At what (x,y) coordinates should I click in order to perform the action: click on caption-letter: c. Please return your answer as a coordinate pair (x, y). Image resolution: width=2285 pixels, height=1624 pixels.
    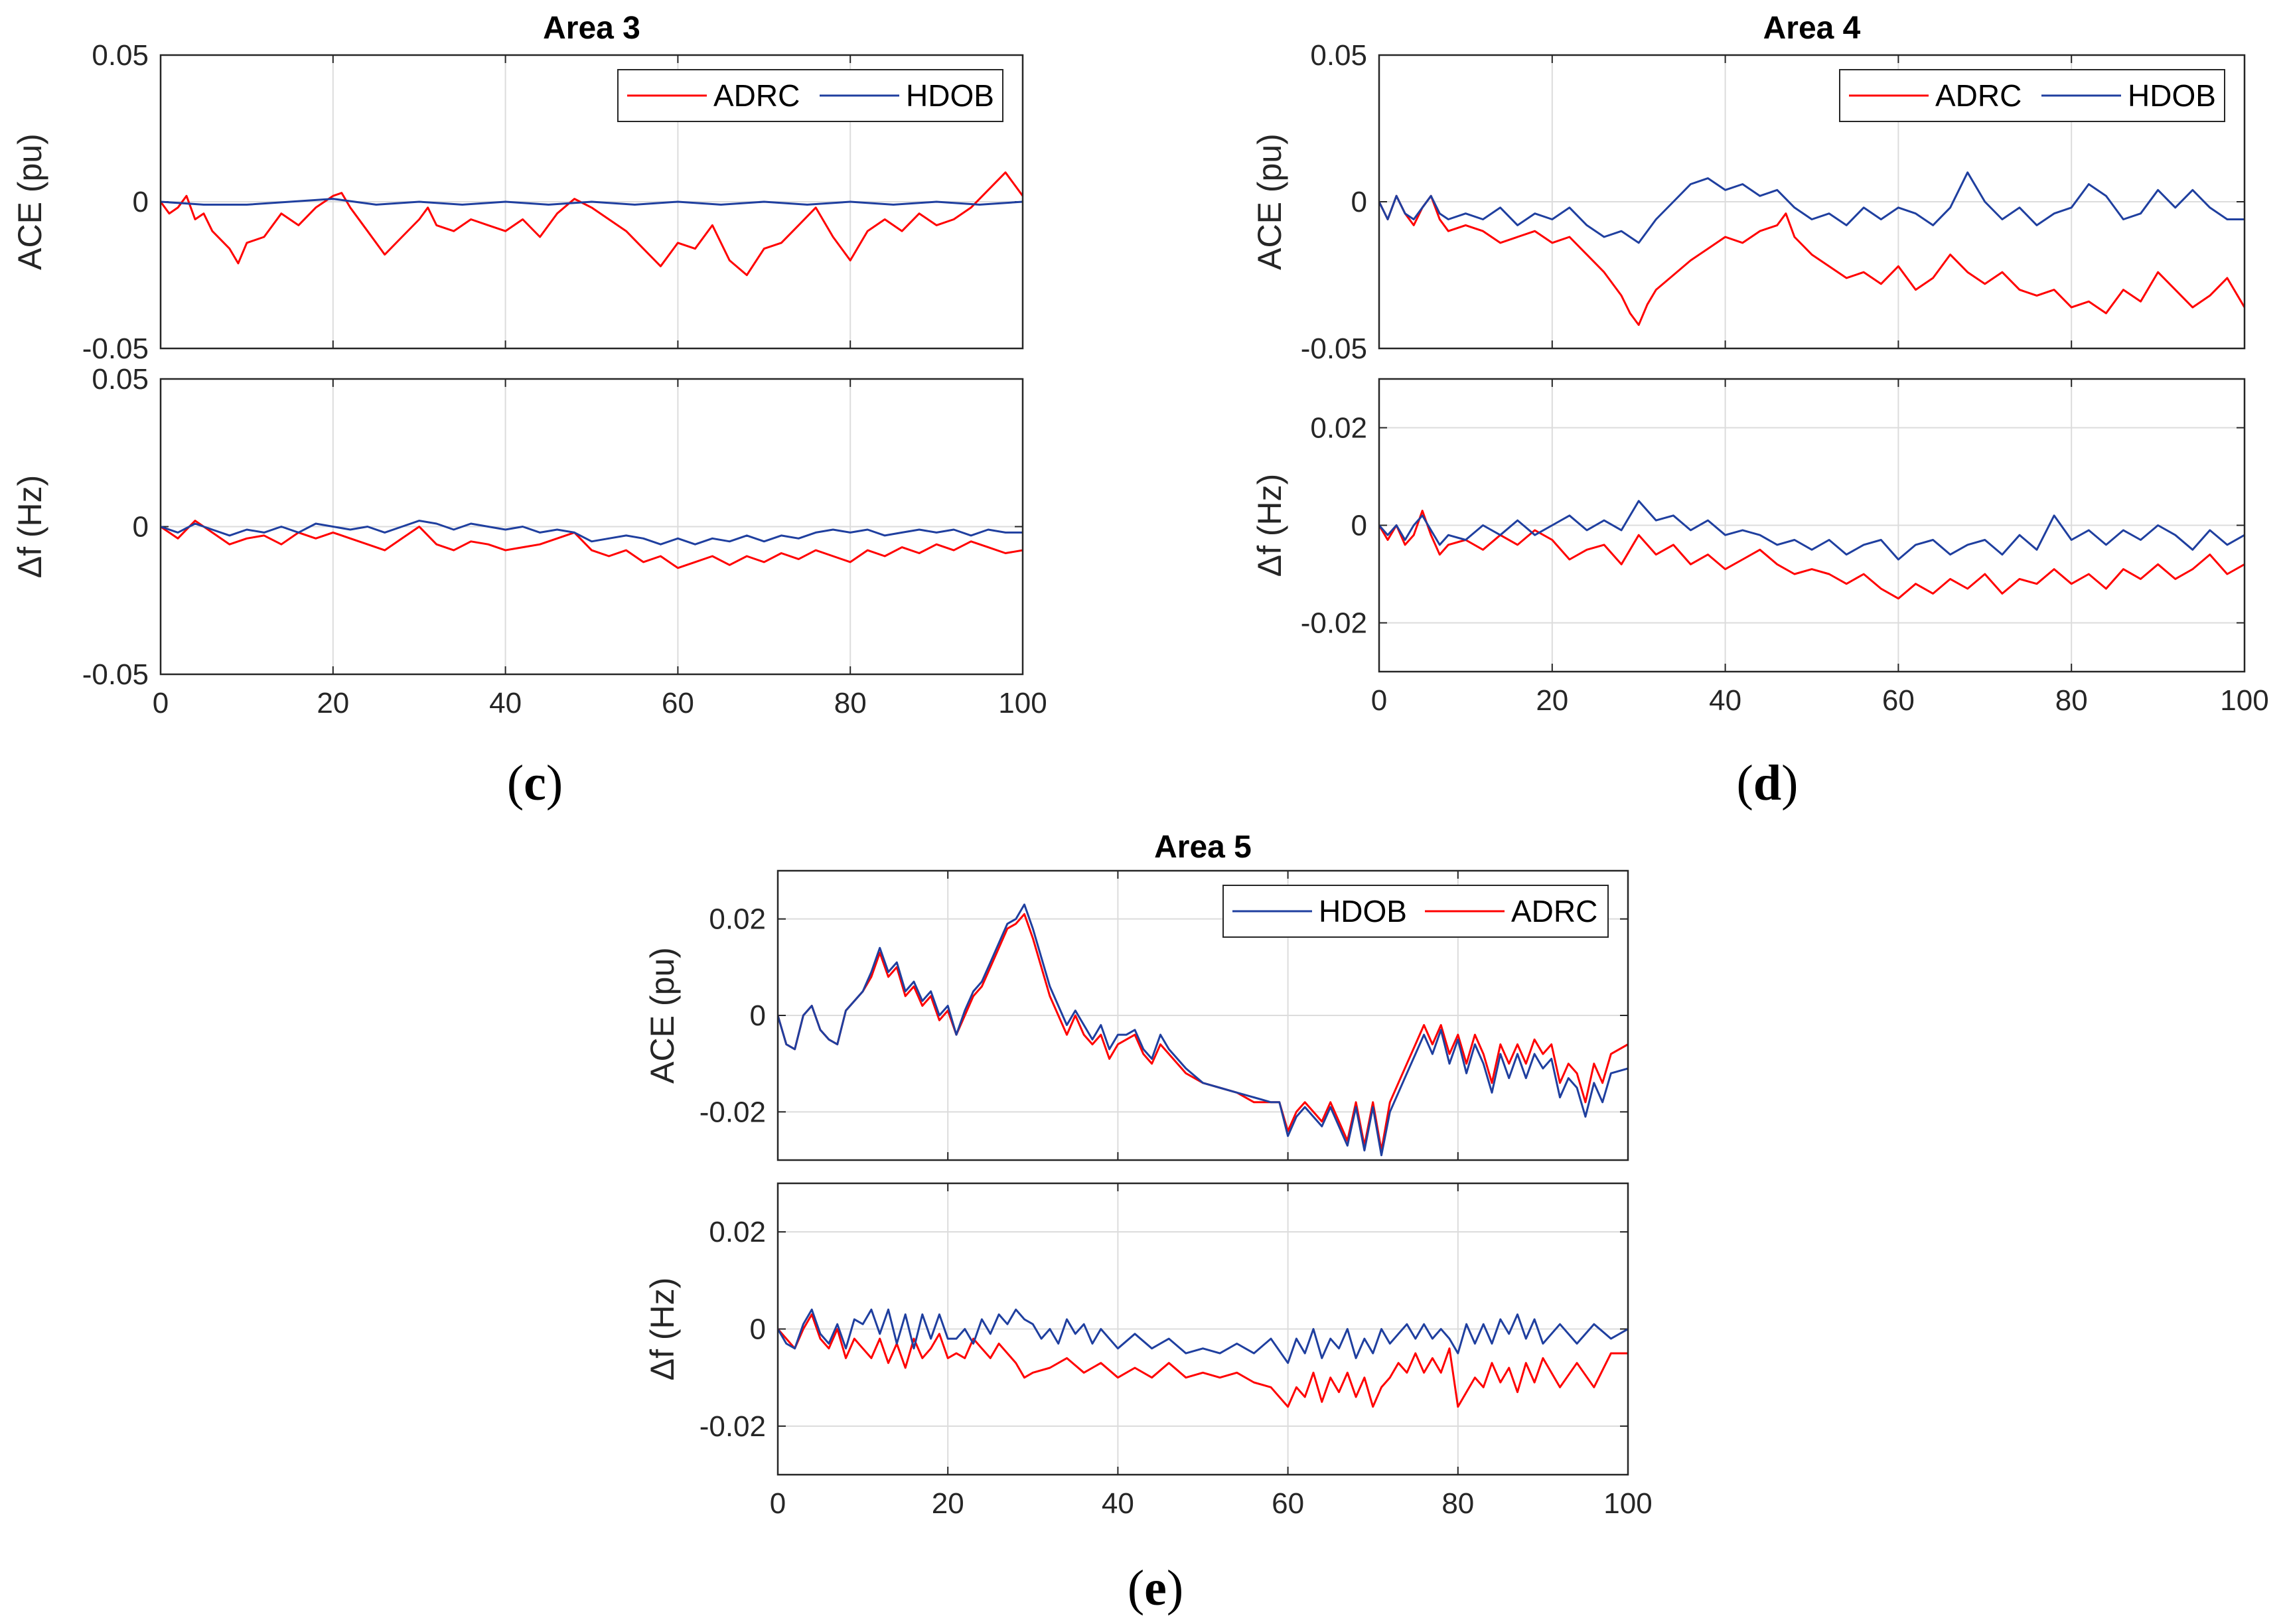
    Looking at the image, I should click on (535, 783).